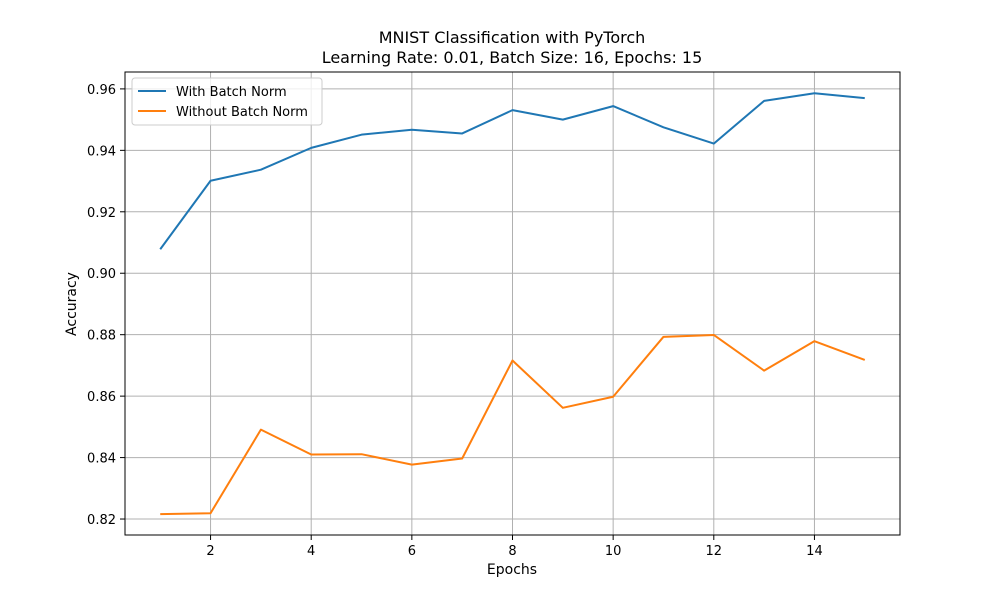 The image size is (1000, 600). Describe the element at coordinates (814, 551) in the screenshot. I see `x-tick-label: 14` at that location.